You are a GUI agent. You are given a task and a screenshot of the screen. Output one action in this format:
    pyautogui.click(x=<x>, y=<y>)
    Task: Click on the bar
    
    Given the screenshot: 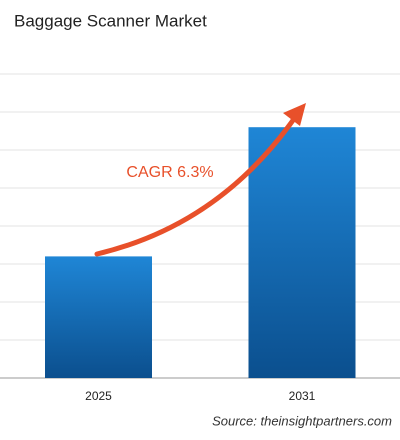 What is the action you would take?
    pyautogui.click(x=98, y=317)
    